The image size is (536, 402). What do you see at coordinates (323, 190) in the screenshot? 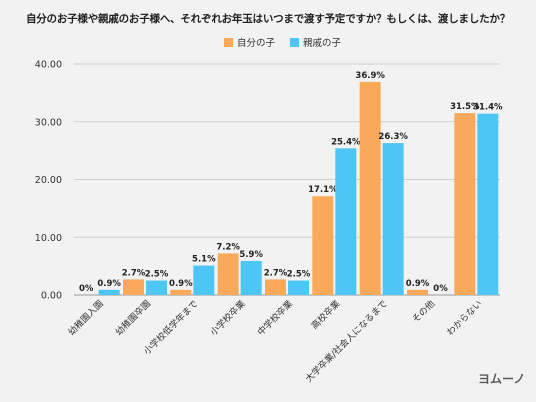
I see `data-label: 17.1%` at bounding box center [323, 190].